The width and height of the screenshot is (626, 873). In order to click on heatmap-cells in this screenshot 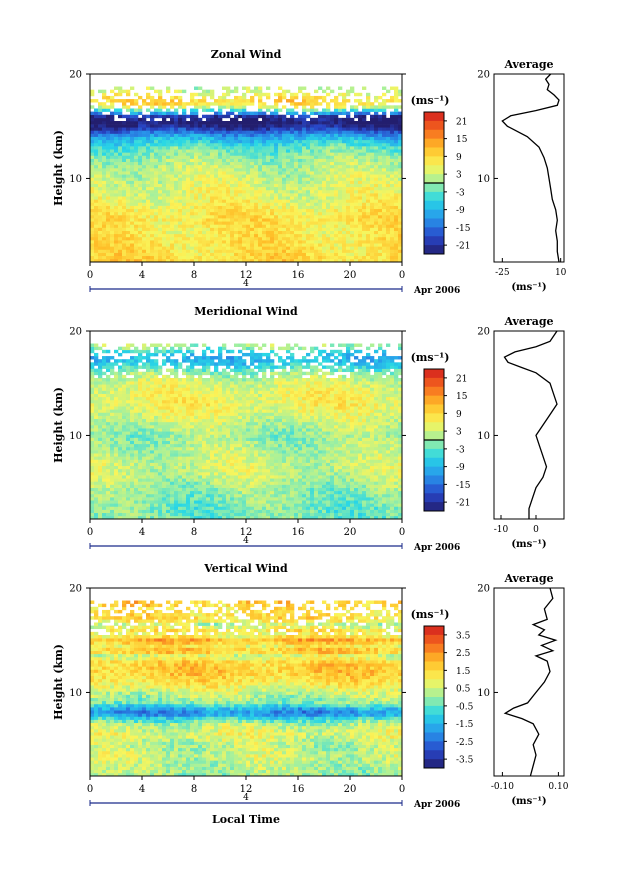, I will do `click(246, 431)`.